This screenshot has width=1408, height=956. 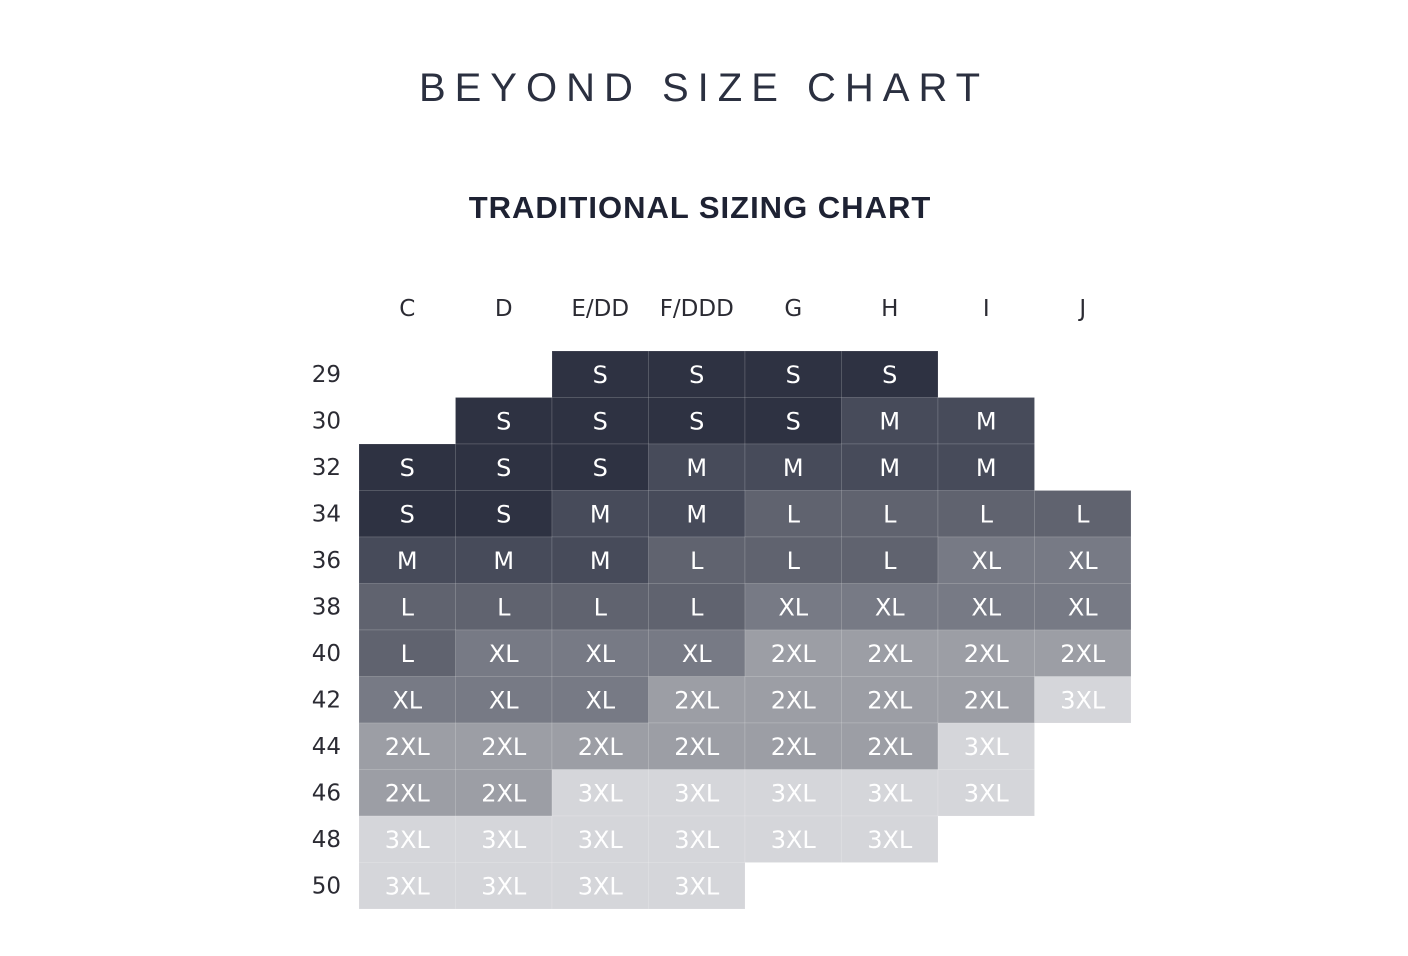 What do you see at coordinates (504, 309) in the screenshot?
I see `column-label: D` at bounding box center [504, 309].